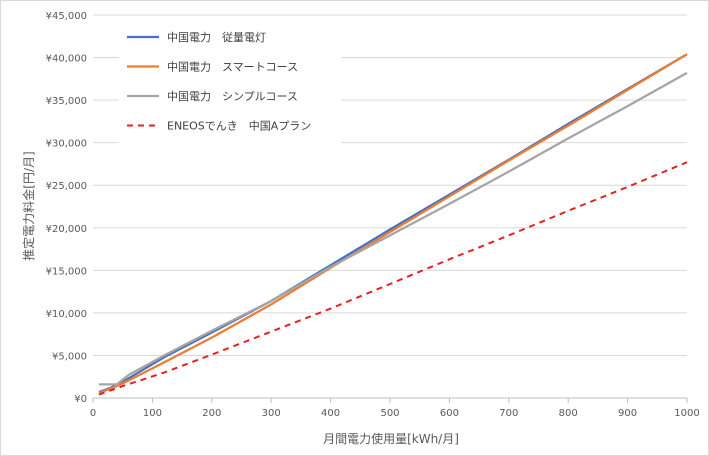  Describe the element at coordinates (66, 101) in the screenshot. I see `y-tick-label: ¥35,000` at that location.